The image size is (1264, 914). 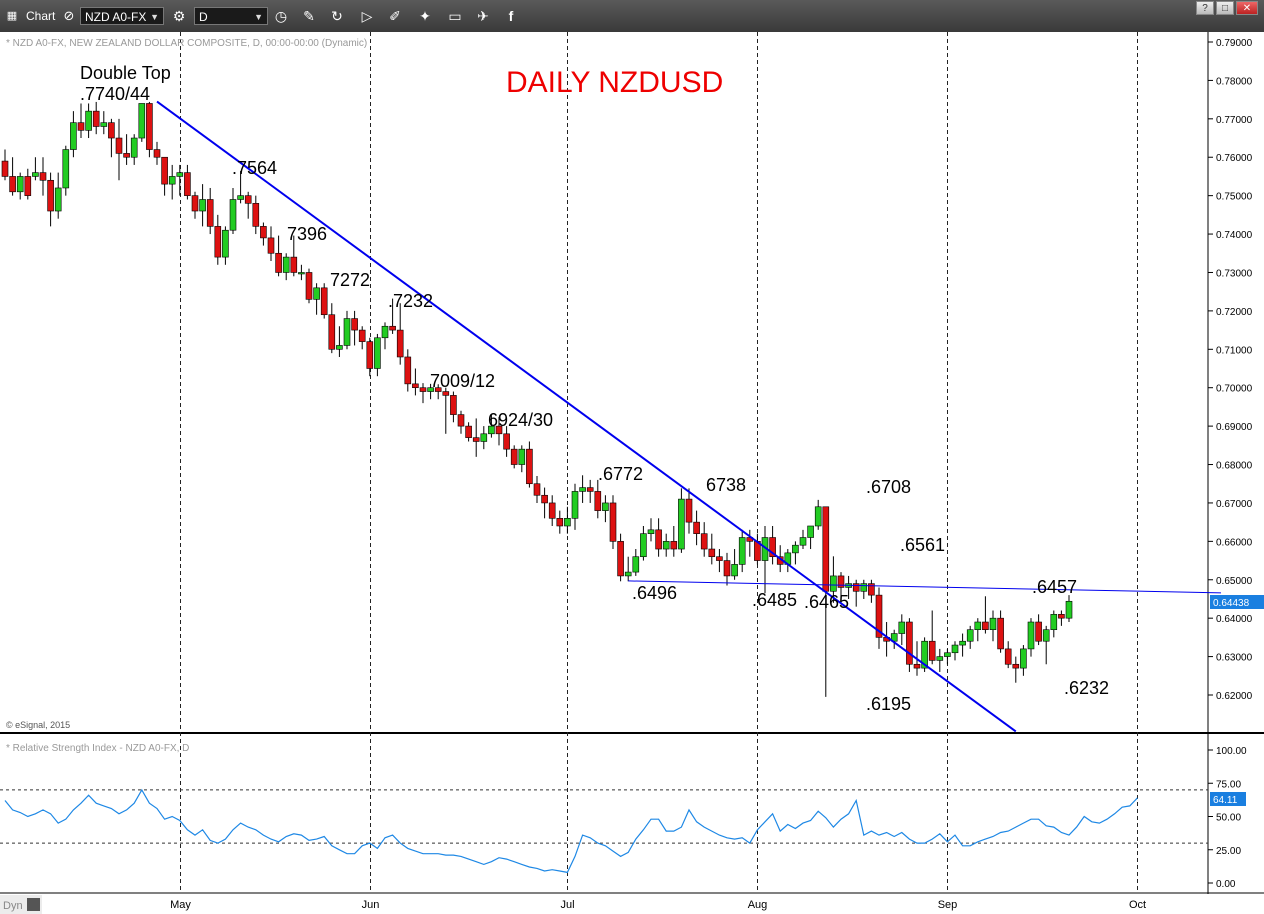 I want to click on time-axis: May Jun Jul Aug Sep Oct, so click(x=658, y=905).